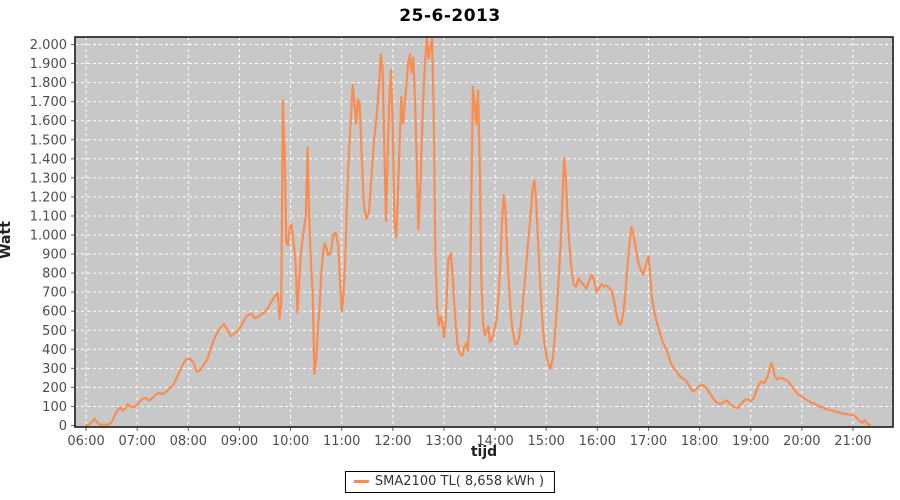 The image size is (900, 500). I want to click on y-tick-label: 1.200, so click(48, 197).